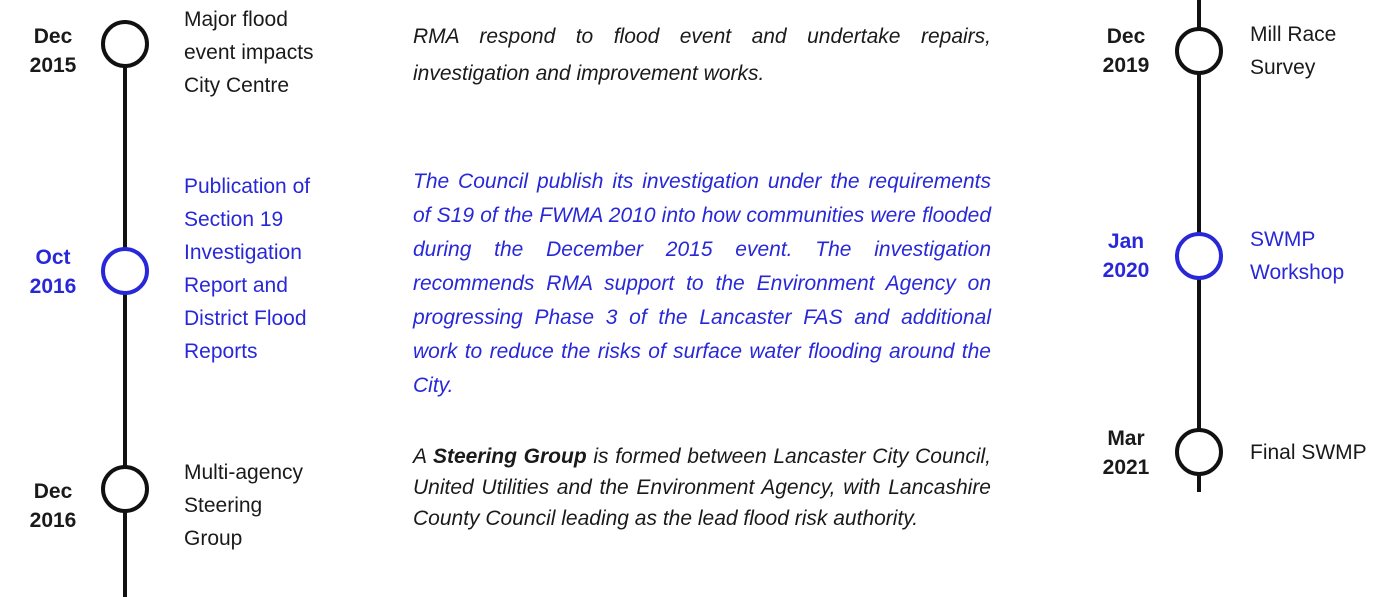  I want to click on event-title: Mill Race Survey, so click(1293, 51).